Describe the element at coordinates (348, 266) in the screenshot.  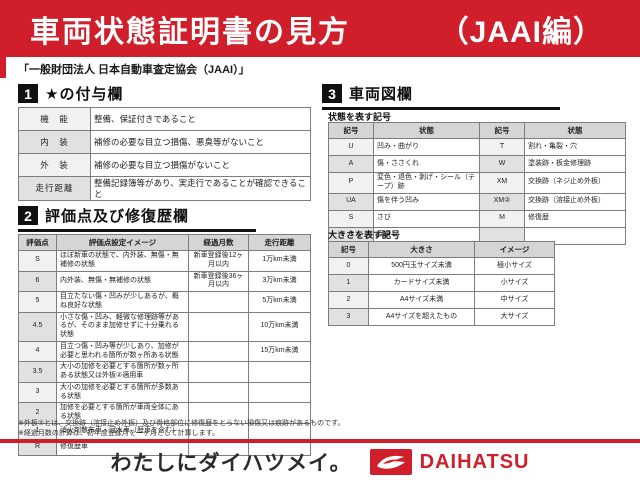
I see `symbol-cell: 0` at that location.